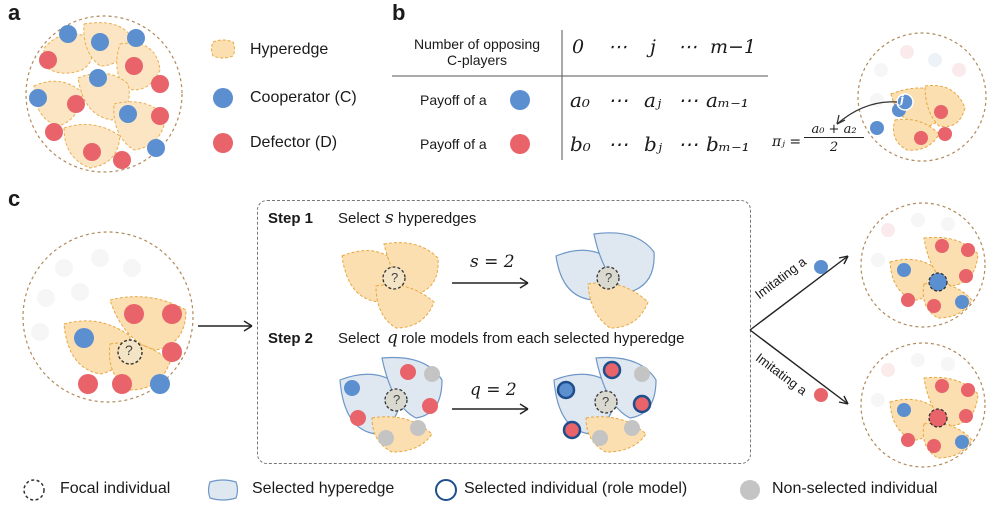 The width and height of the screenshot is (997, 509). What do you see at coordinates (618, 100) in the screenshot?
I see `row1-value-1: ⋯` at bounding box center [618, 100].